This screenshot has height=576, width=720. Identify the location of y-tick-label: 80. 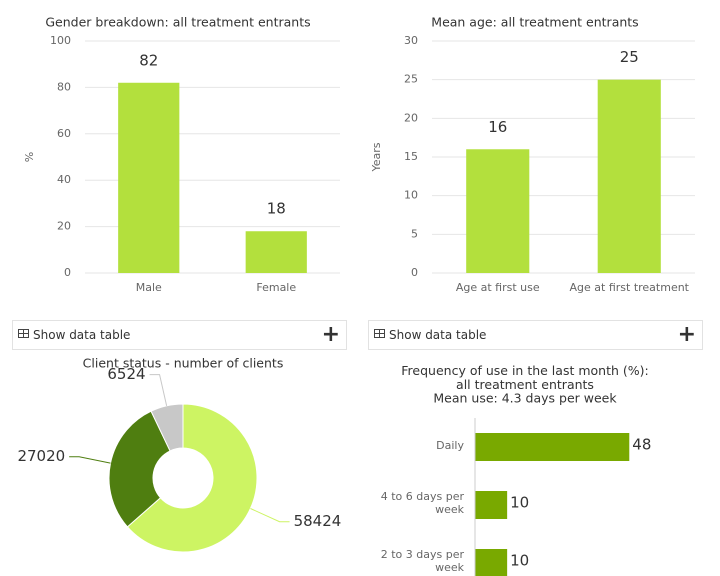
(64, 86).